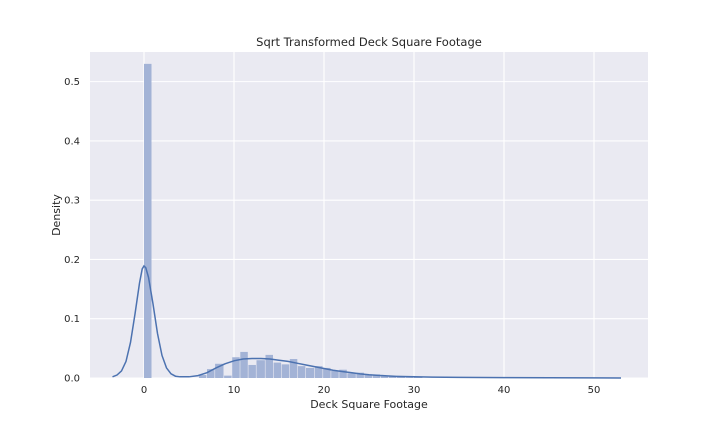 Image resolution: width=720 pixels, height=432 pixels. I want to click on x-tick-label: 0, so click(144, 390).